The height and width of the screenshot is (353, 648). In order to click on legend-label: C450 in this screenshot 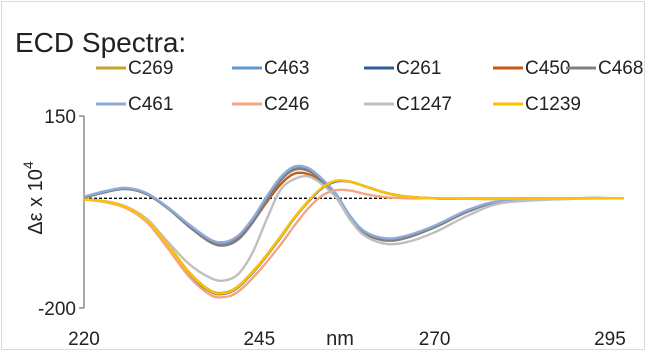, I will do `click(547, 68)`.